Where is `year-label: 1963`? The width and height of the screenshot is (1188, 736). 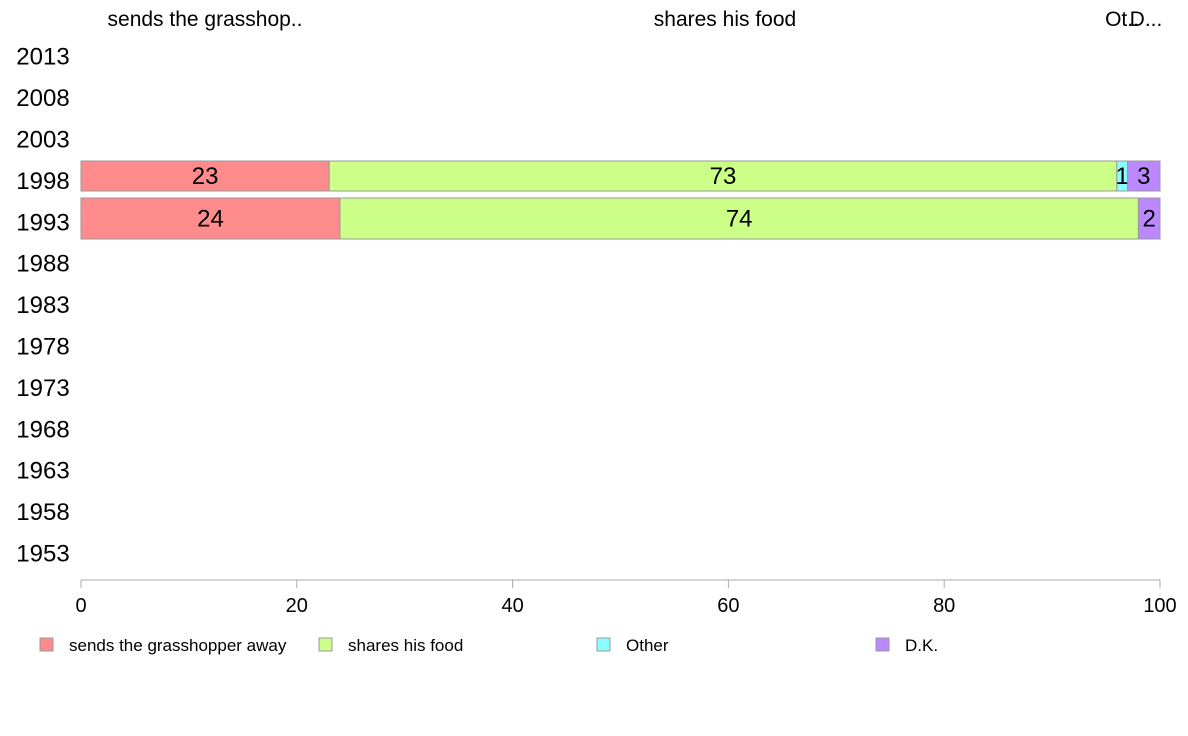 year-label: 1963 is located at coordinates (42, 471).